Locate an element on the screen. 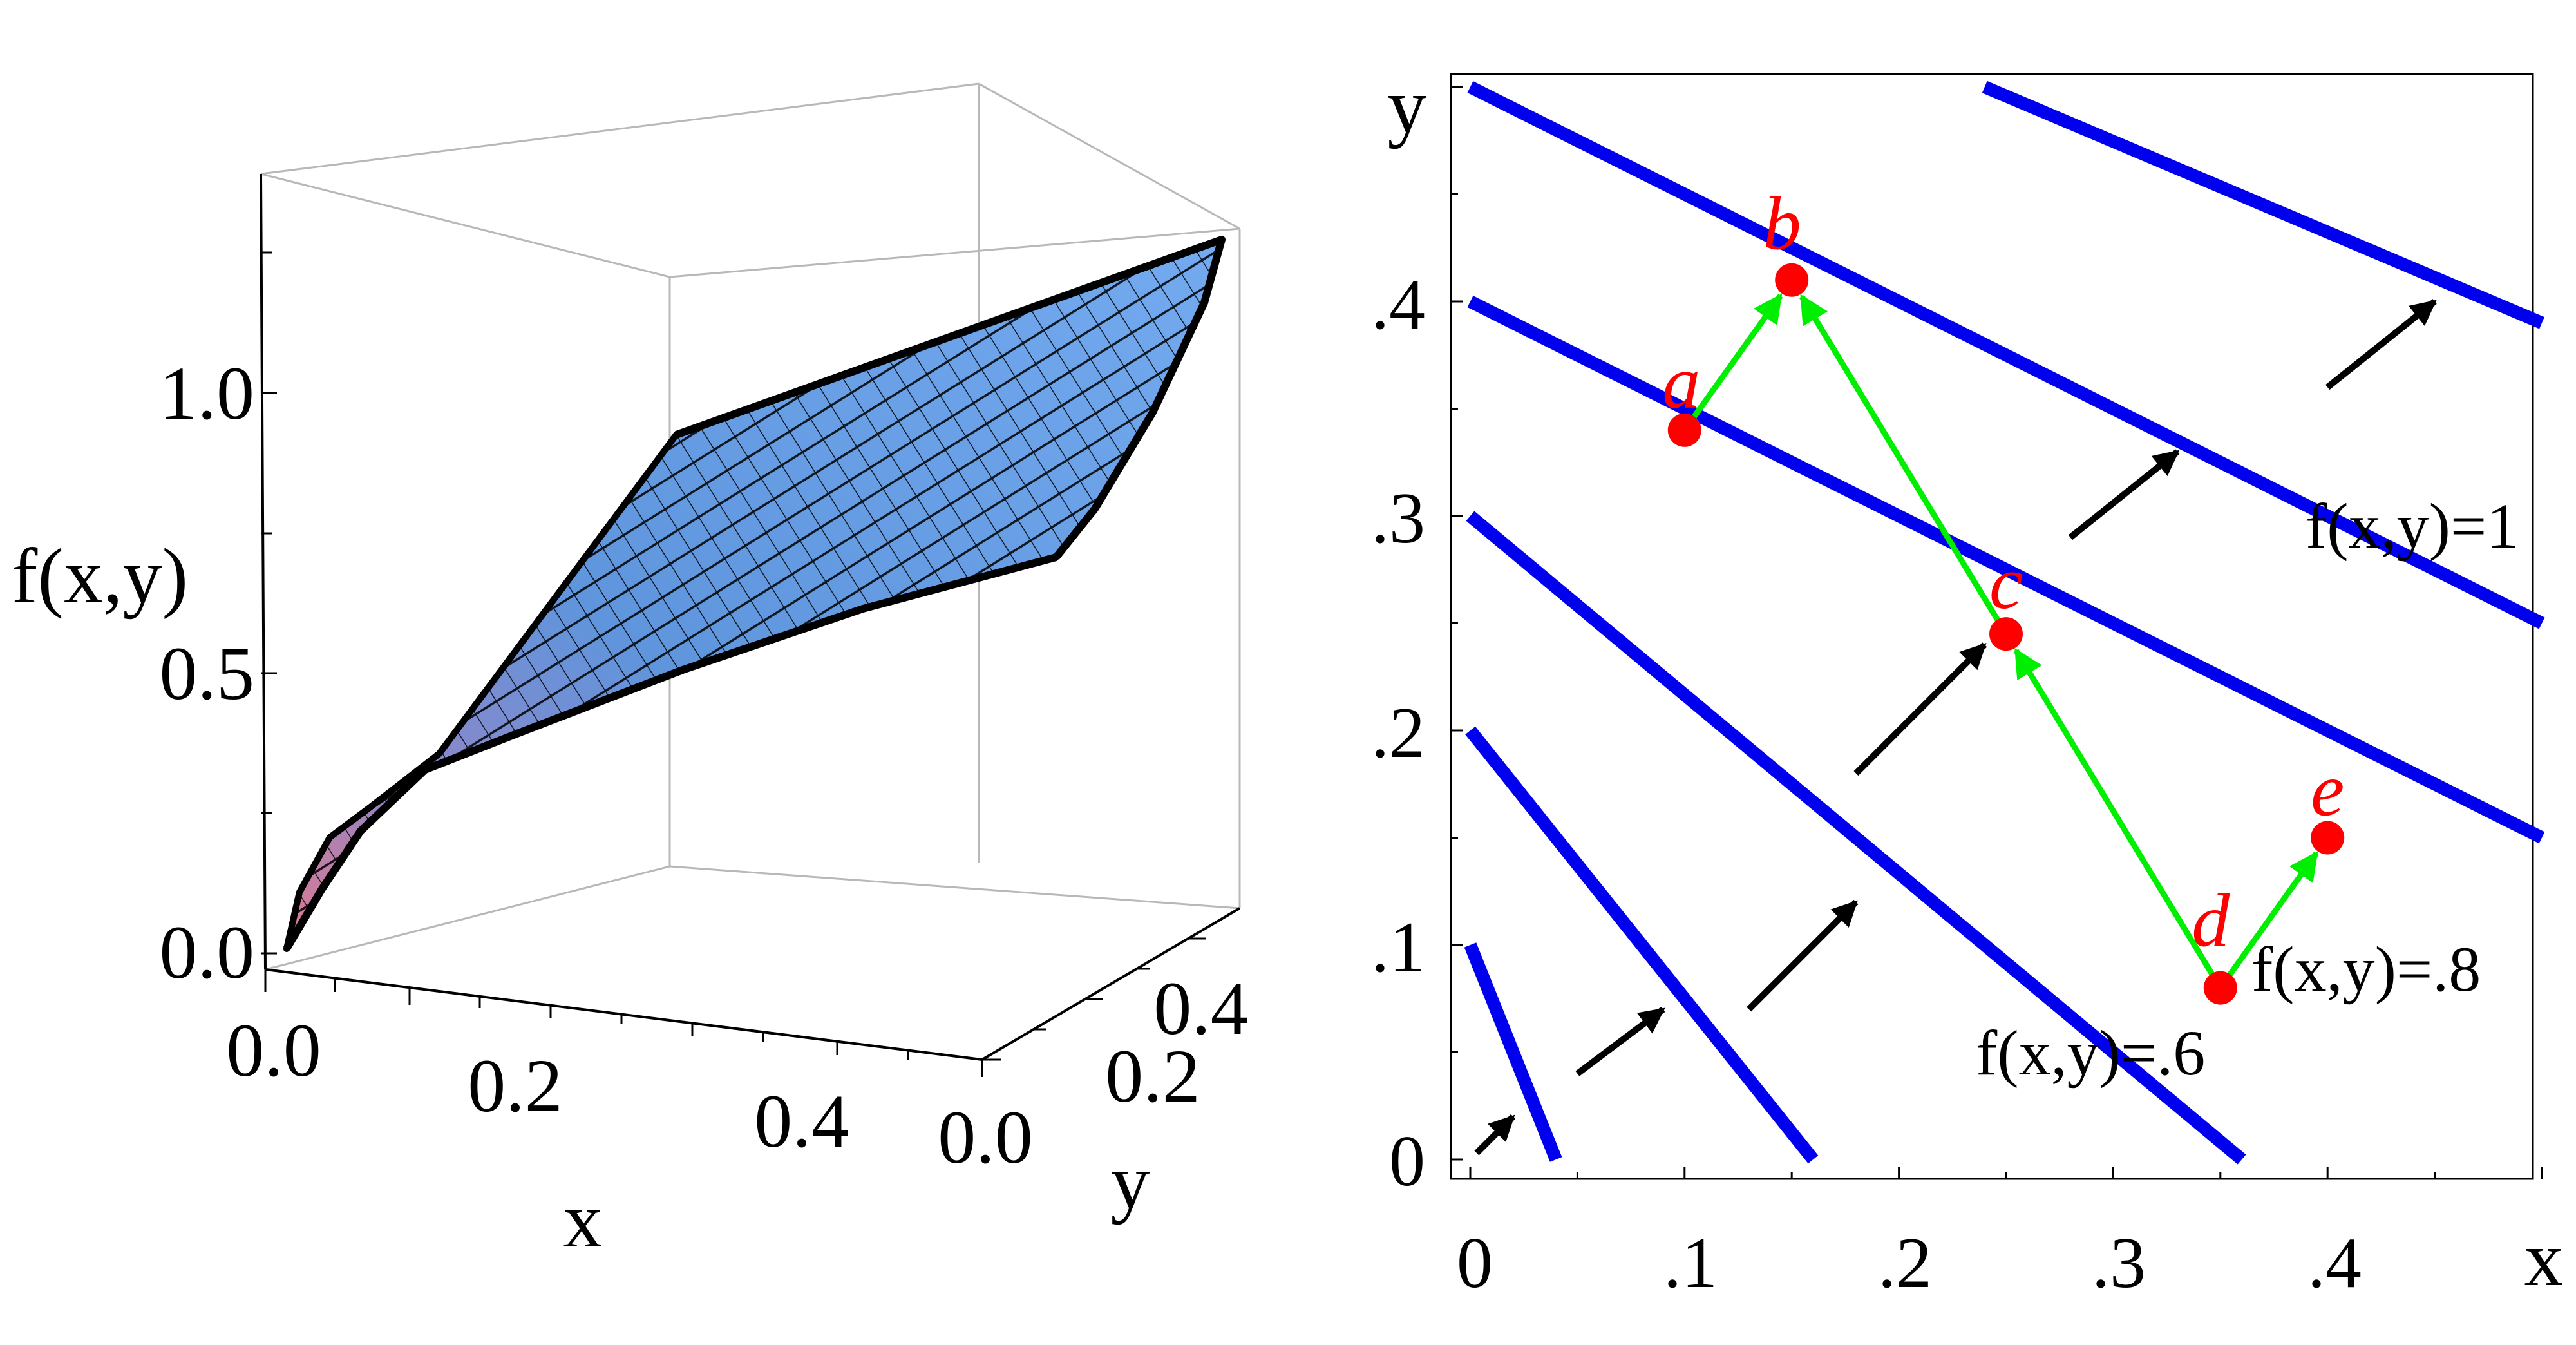 This screenshot has height=1345, width=2576. point-c is located at coordinates (2006, 634).